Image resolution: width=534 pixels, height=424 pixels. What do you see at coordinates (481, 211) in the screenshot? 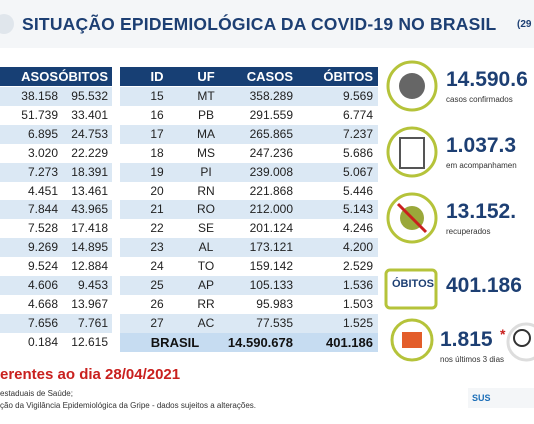
I see `panel-value: 13.152.` at bounding box center [481, 211].